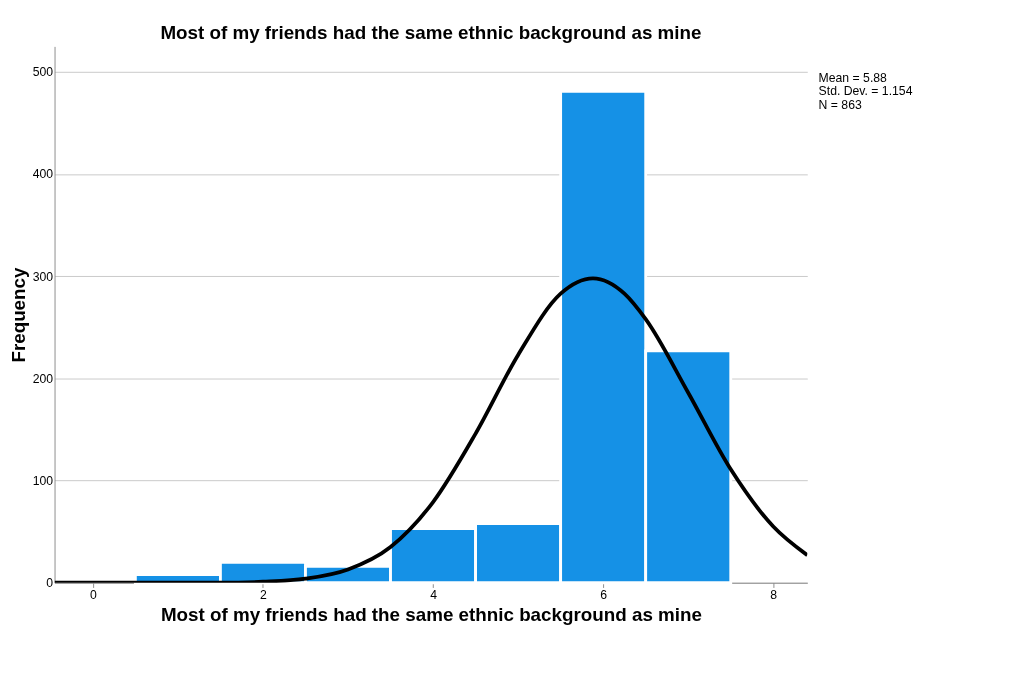 Image resolution: width=1035 pixels, height=683 pixels. Describe the element at coordinates (43, 480) in the screenshot. I see `y-tick-label: 100` at that location.